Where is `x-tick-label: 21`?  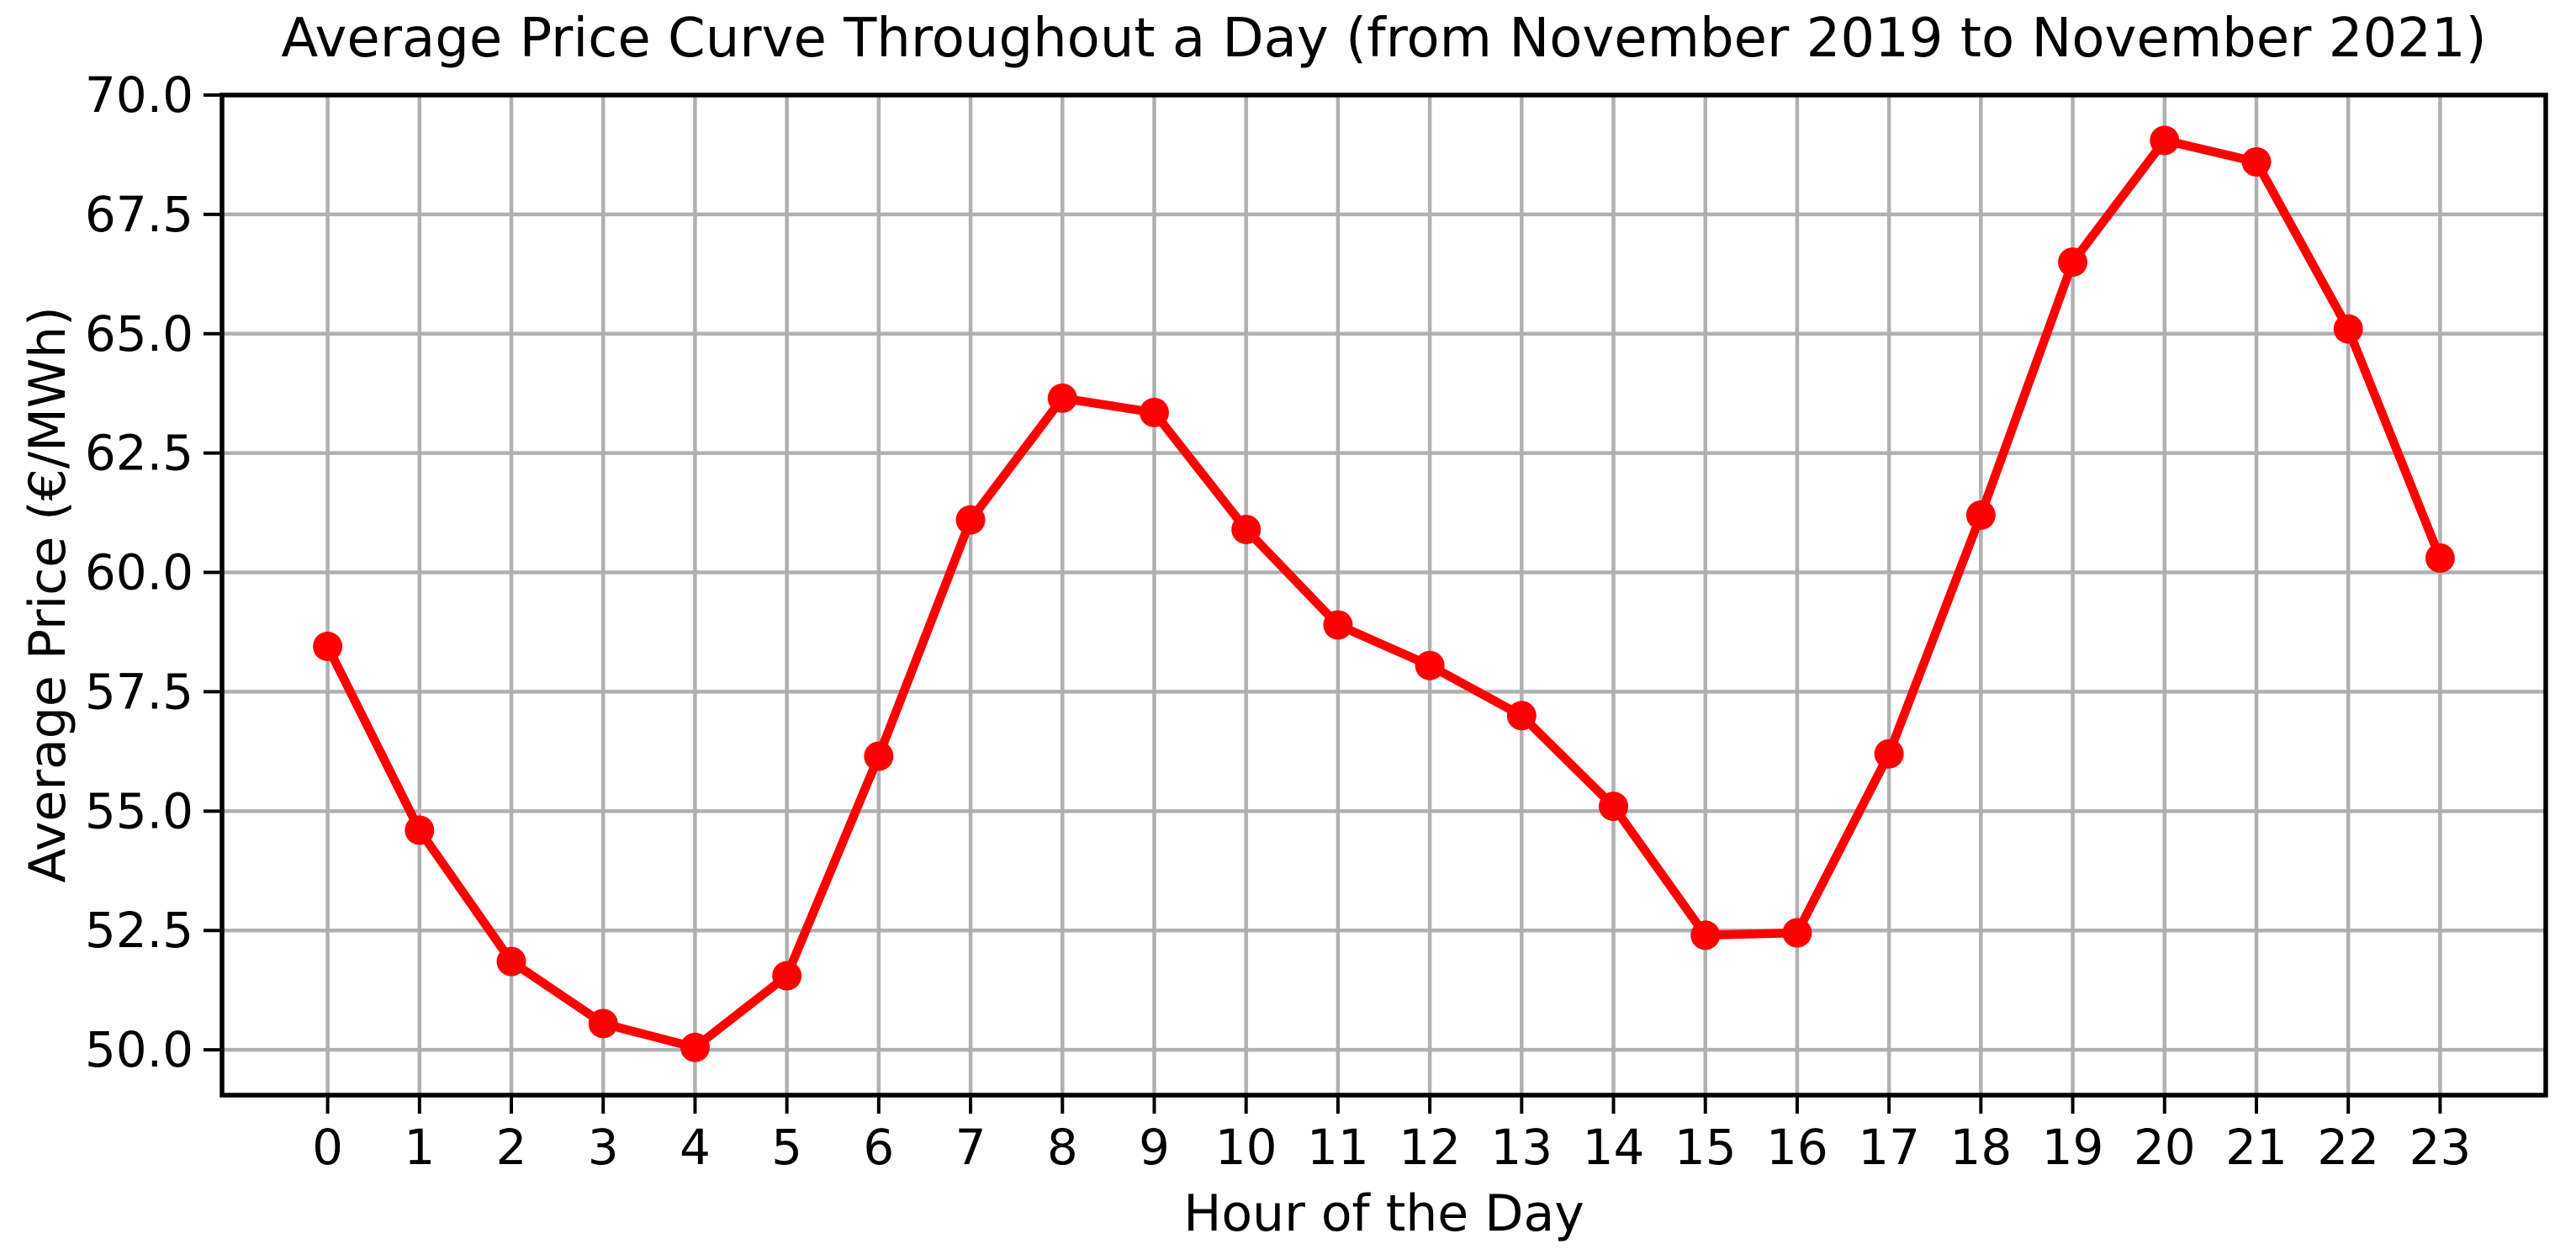
x-tick-label: 21 is located at coordinates (2256, 1147).